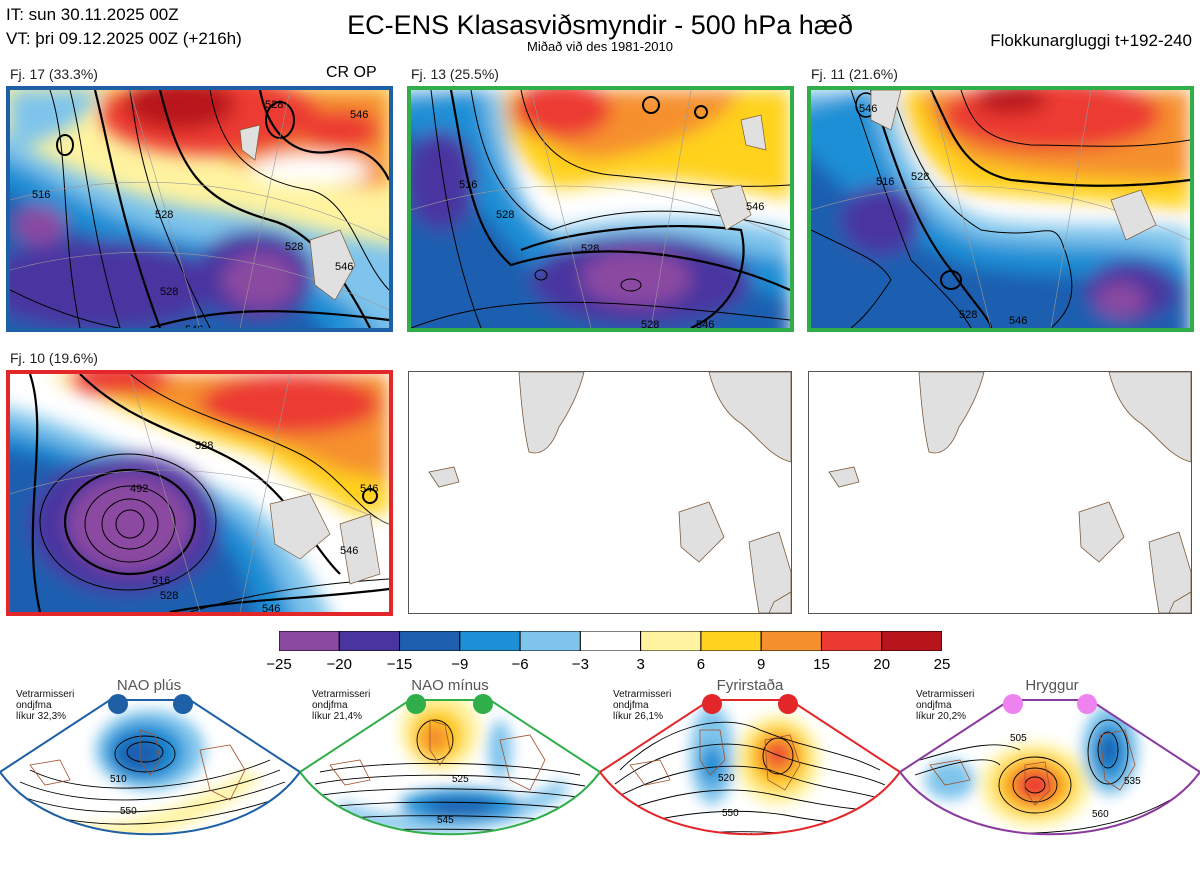 The image size is (1200, 871). What do you see at coordinates (92, 14) in the screenshot?
I see `init-time: IT: sun 30.11.2025 00Z` at bounding box center [92, 14].